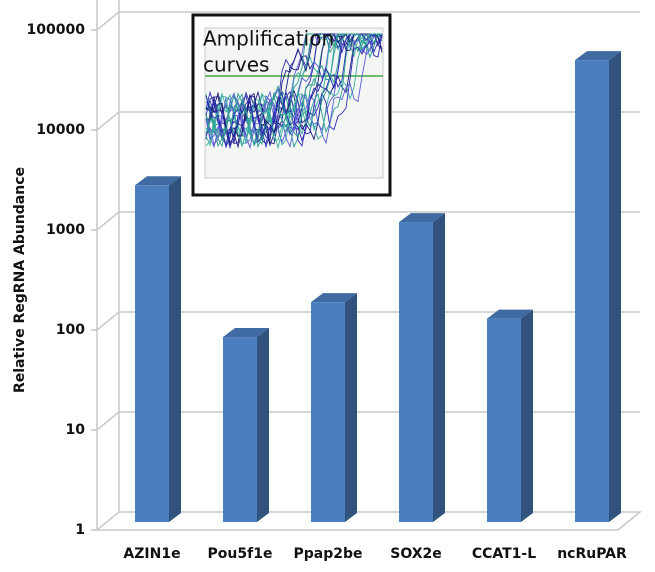 This screenshot has height=572, width=655. What do you see at coordinates (80, 530) in the screenshot?
I see `y-tick-label: 1` at bounding box center [80, 530].